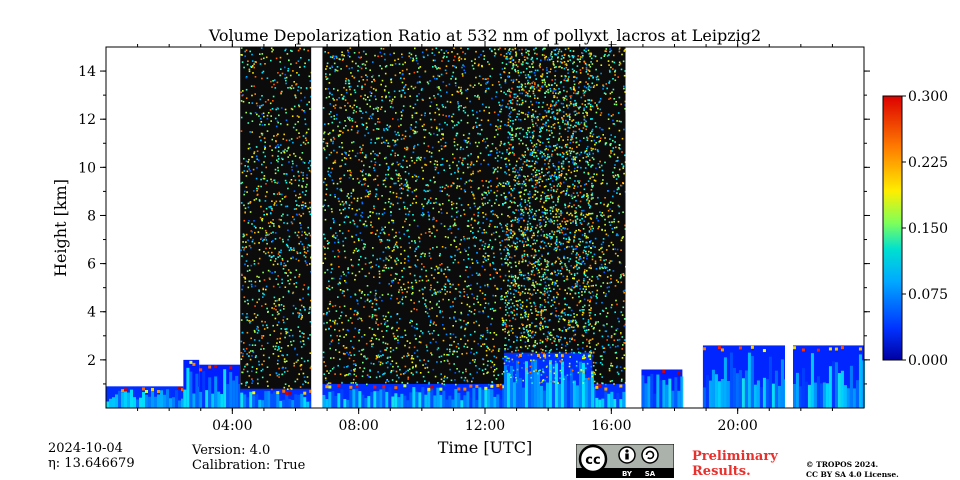  I want to click on footer-date-block: 2024-10-04 η: 13.646679, so click(91, 456).